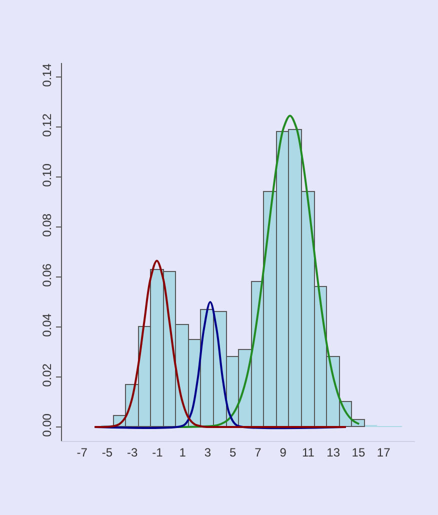  I want to click on x-tick-label: -3, so click(132, 452).